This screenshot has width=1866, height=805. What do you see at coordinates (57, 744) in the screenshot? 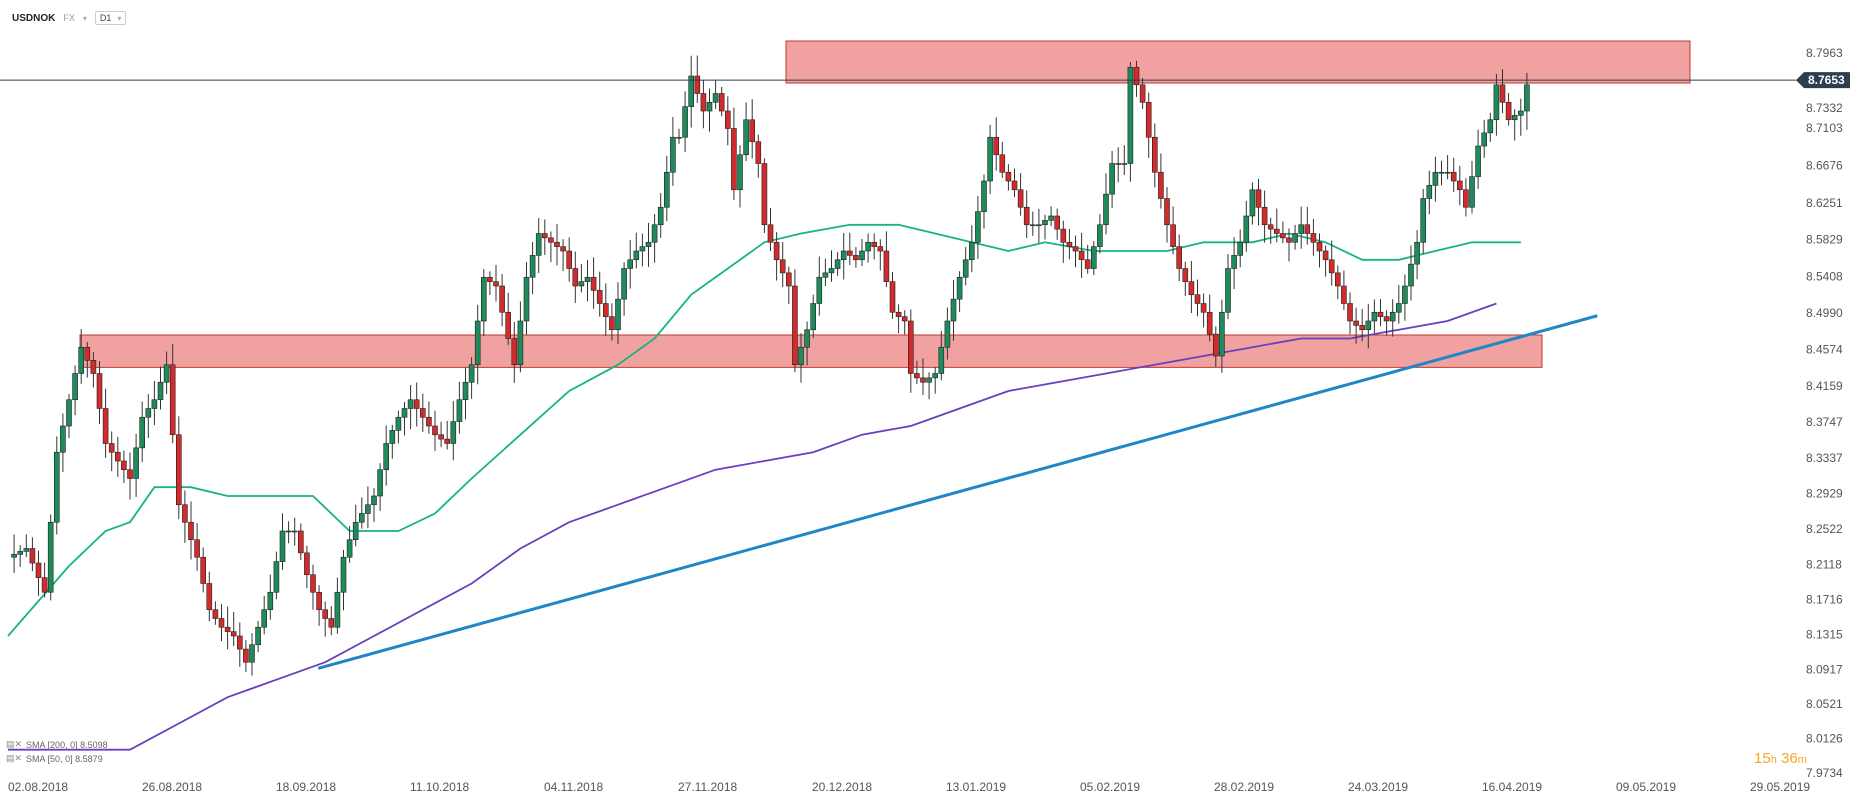
I see `sma200-legend: ▤✕ SMA [200, 0] 8.5098` at bounding box center [57, 744].